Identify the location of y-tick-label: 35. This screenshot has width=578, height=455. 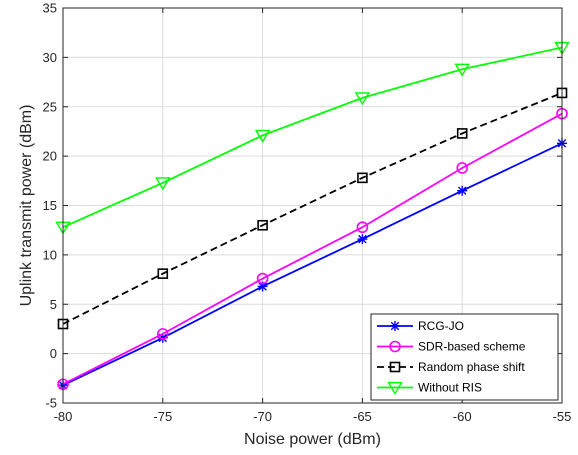
(50, 8).